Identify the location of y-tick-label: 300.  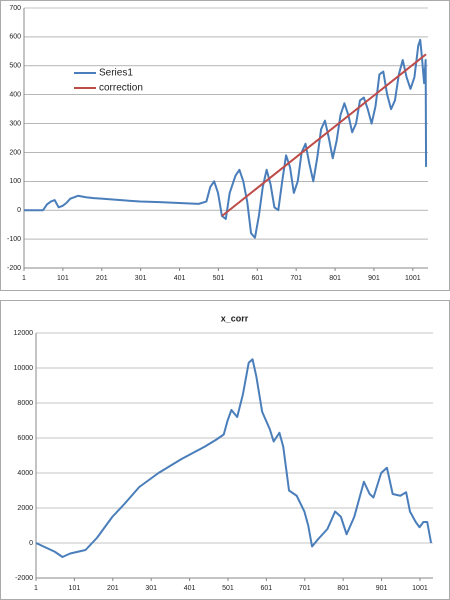
(15, 123).